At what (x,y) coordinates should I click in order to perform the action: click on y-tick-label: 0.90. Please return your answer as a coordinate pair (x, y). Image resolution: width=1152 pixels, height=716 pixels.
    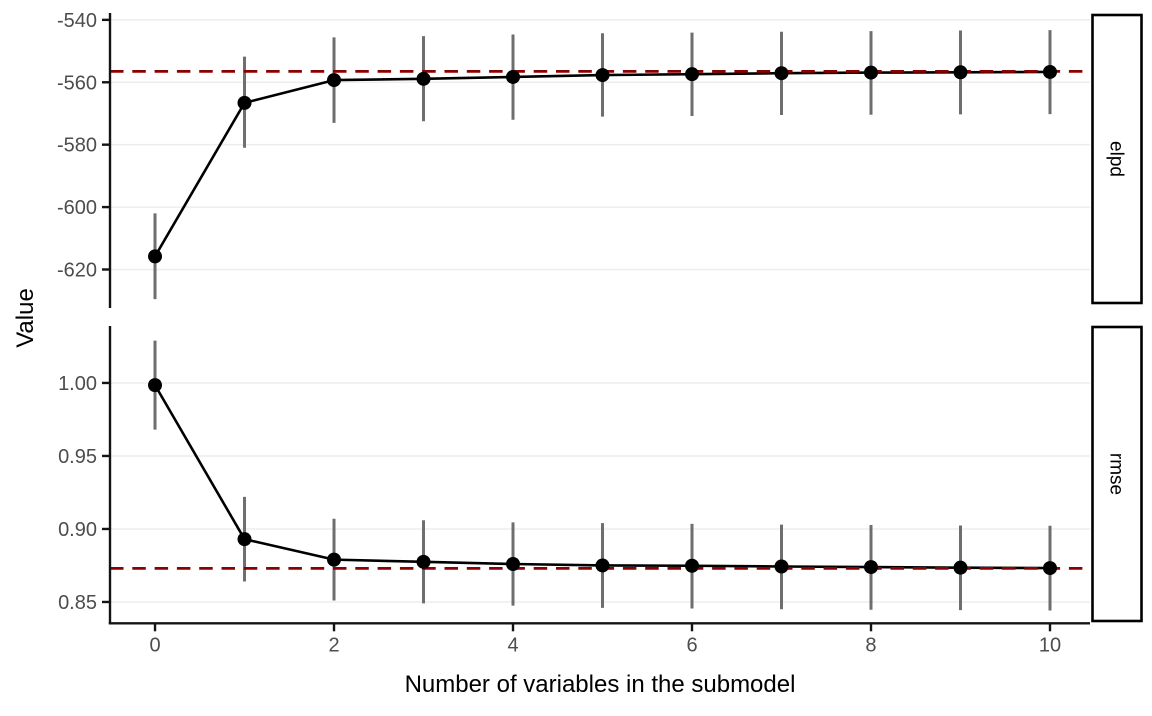
    Looking at the image, I should click on (77, 530).